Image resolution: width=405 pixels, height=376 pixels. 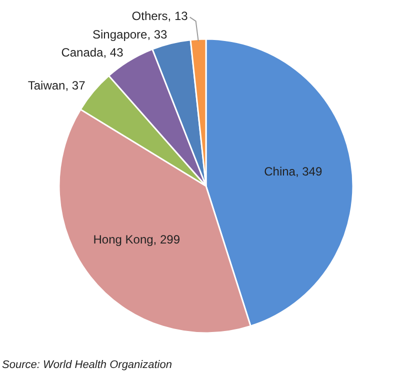 What do you see at coordinates (166, 239) in the screenshot?
I see `data-label: , 299` at bounding box center [166, 239].